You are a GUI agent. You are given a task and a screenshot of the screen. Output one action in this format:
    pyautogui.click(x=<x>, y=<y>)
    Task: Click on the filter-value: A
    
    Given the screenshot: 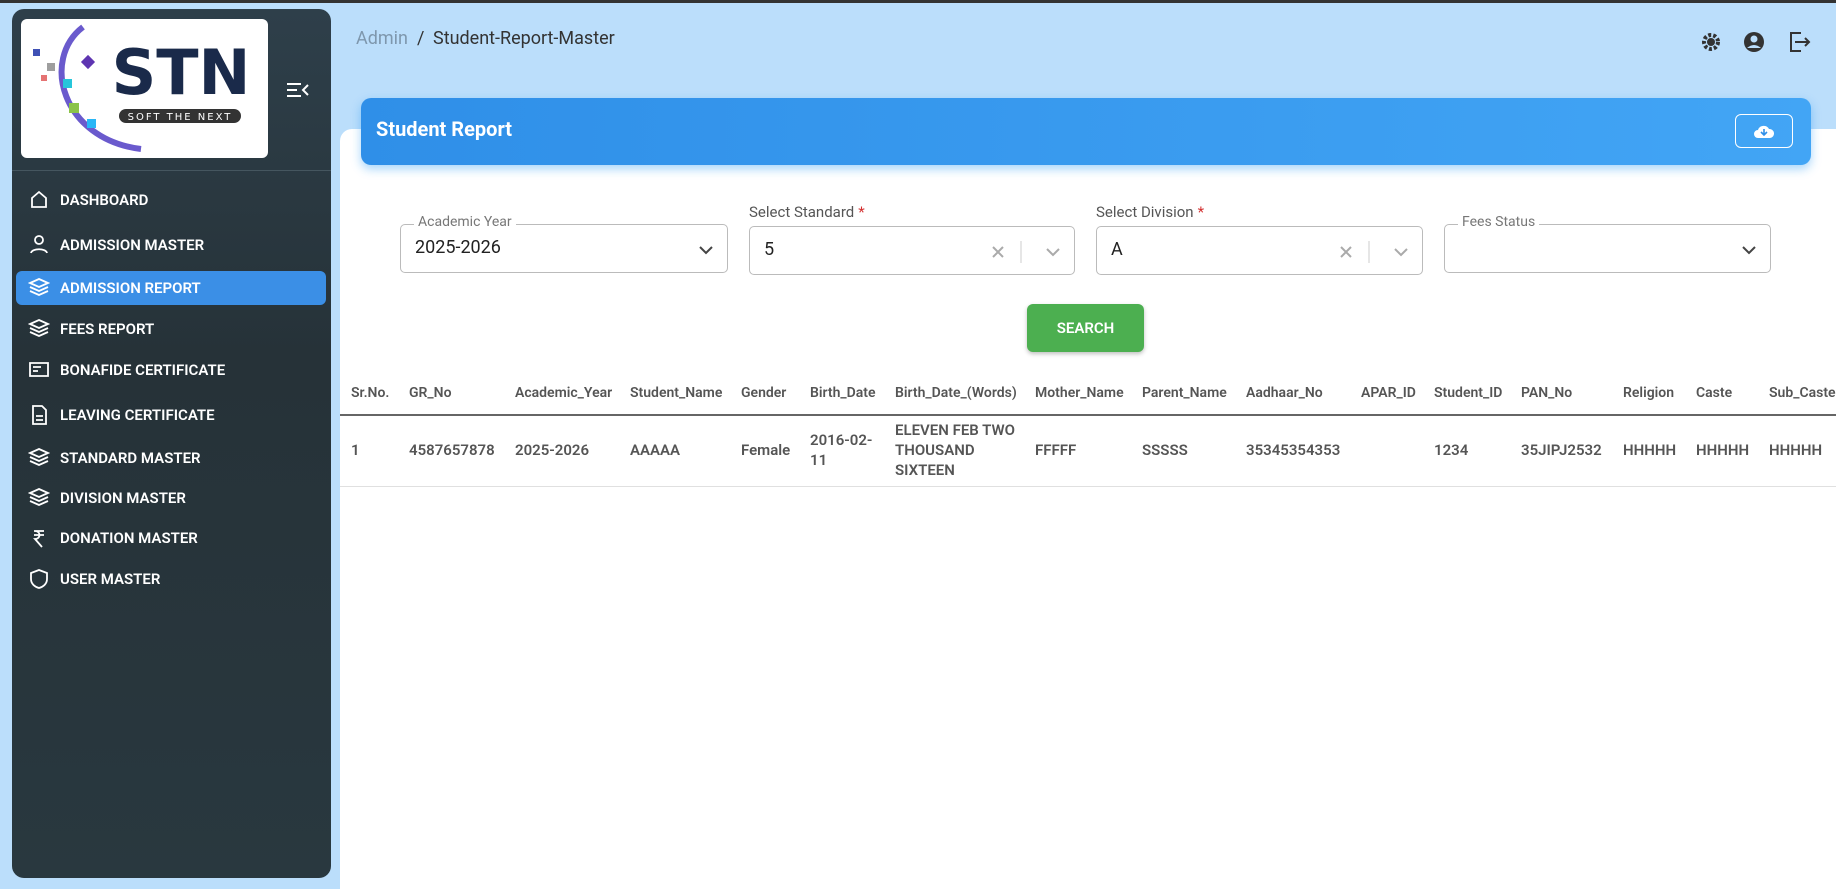 What is the action you would take?
    pyautogui.click(x=1117, y=249)
    